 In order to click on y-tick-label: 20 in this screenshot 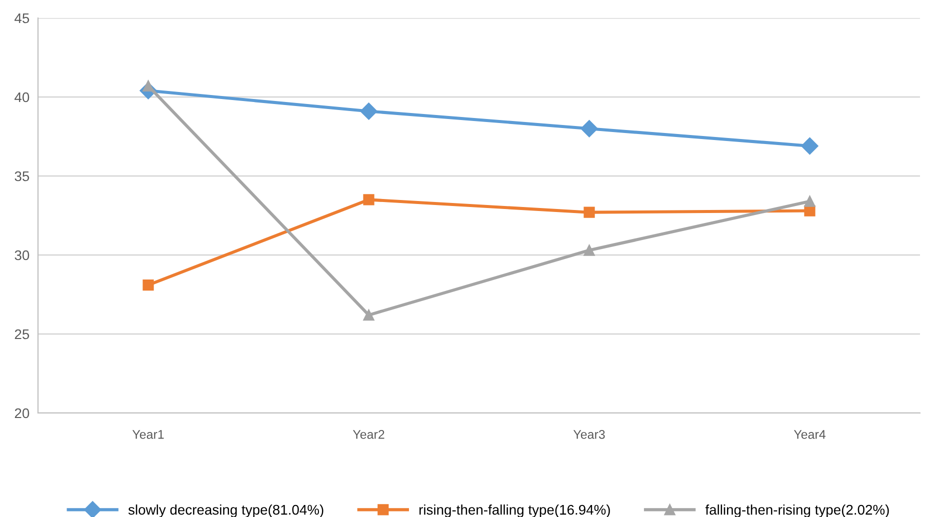, I will do `click(22, 413)`.